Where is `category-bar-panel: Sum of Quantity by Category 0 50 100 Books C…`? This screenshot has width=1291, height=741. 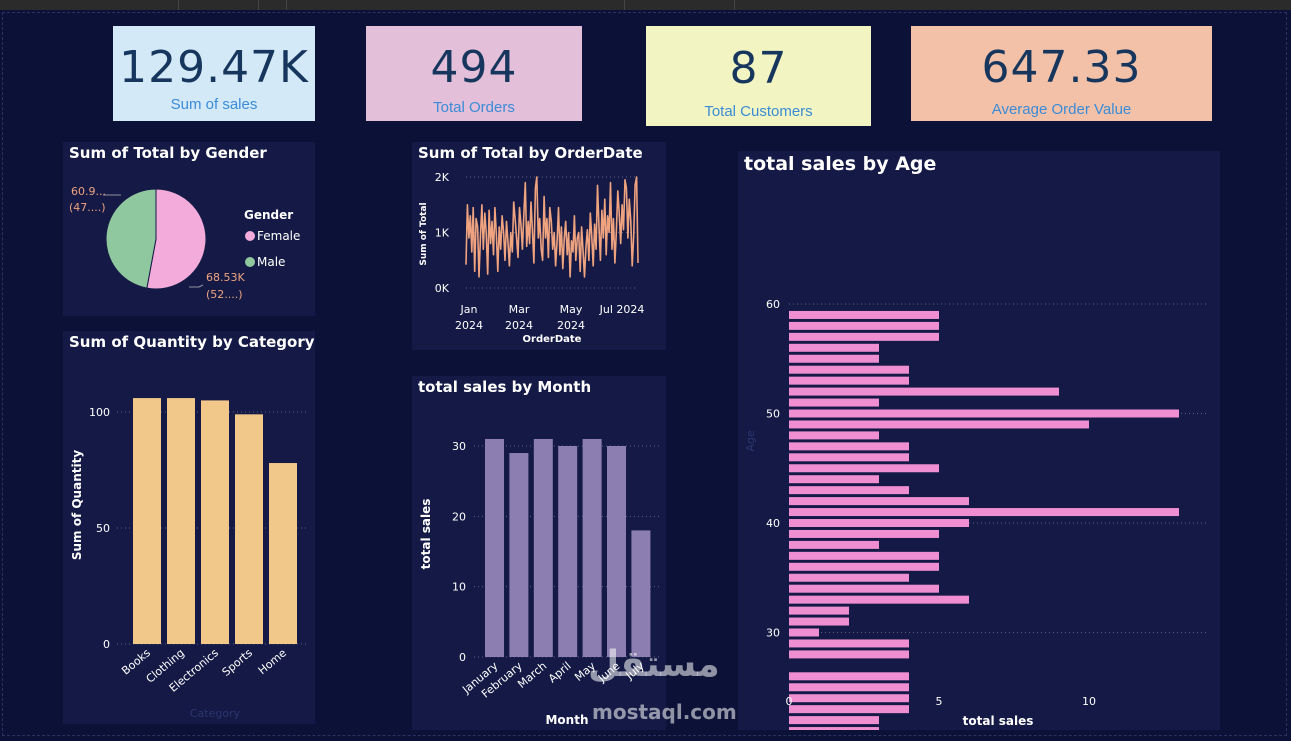 category-bar-panel: Sum of Quantity by Category 0 50 100 Books C… is located at coordinates (189, 527).